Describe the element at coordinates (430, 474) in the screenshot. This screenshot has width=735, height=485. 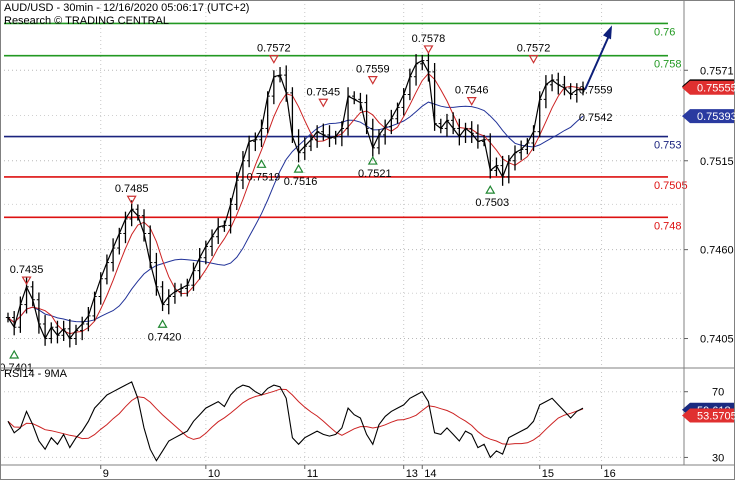
I see `x-tick-label: 14` at that location.